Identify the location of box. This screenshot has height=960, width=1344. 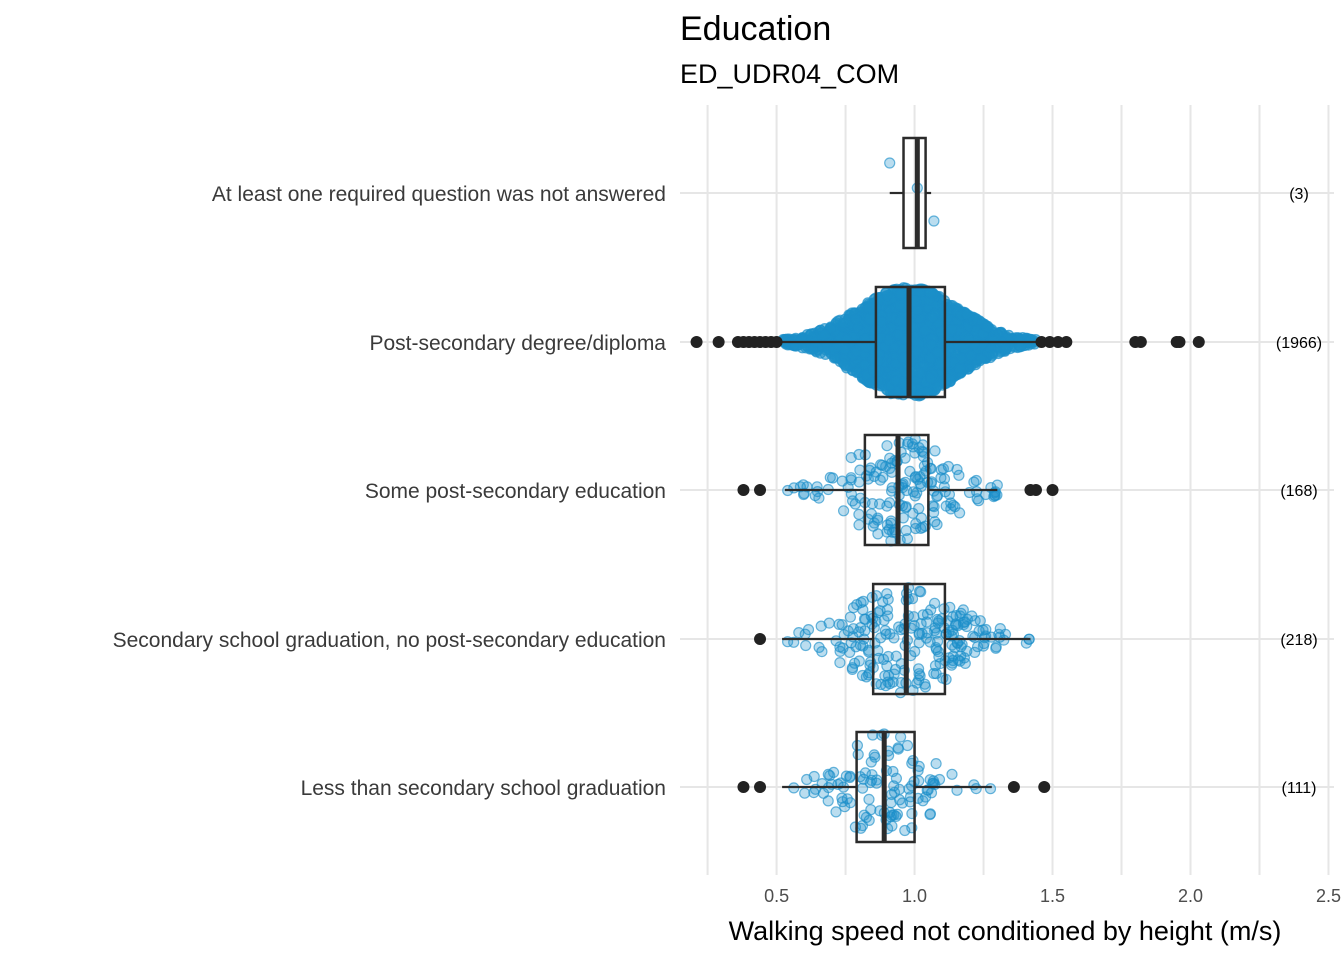
(909, 639).